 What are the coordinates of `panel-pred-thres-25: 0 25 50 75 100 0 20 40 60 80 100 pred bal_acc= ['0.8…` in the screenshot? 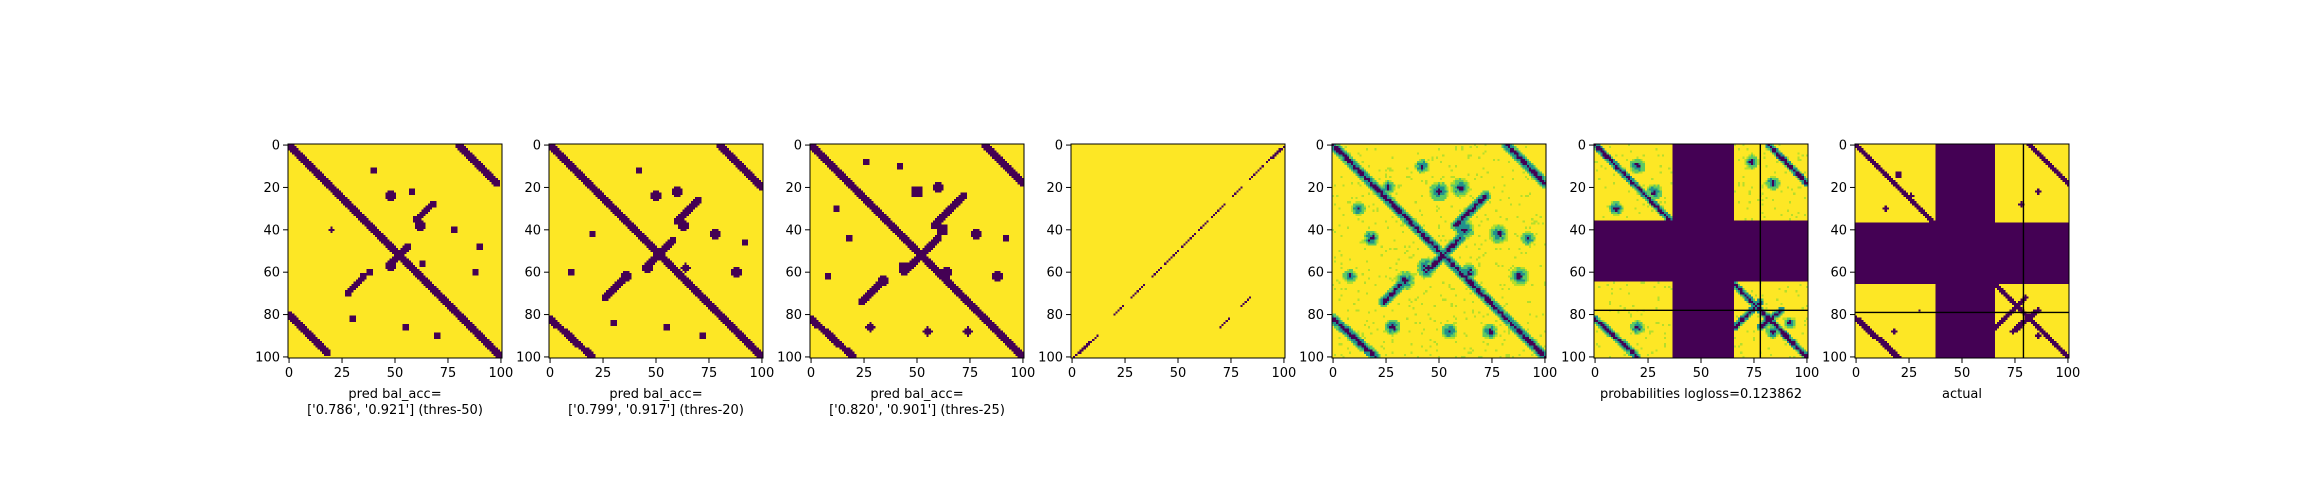 It's located at (906, 278).